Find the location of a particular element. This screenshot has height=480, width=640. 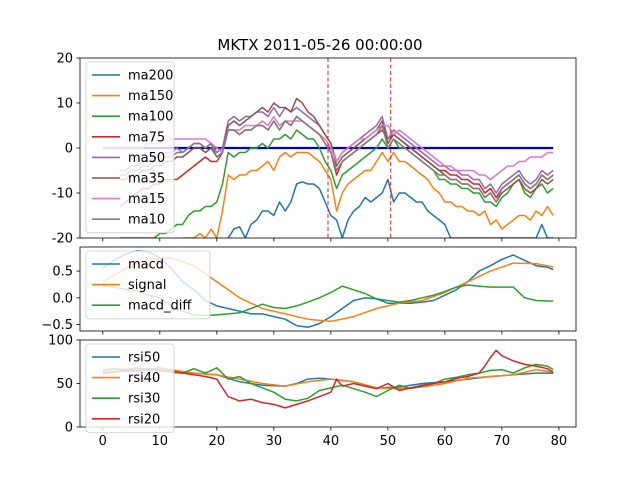

legend-label: ma35 is located at coordinates (146, 179).